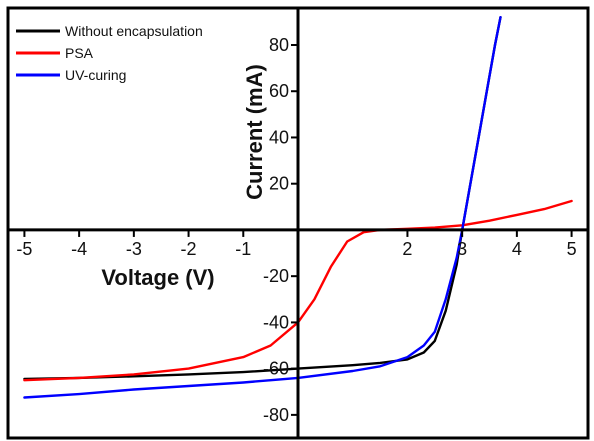 The height and width of the screenshot is (441, 594). What do you see at coordinates (95, 75) in the screenshot?
I see `legend-label-3: UV-curing` at bounding box center [95, 75].